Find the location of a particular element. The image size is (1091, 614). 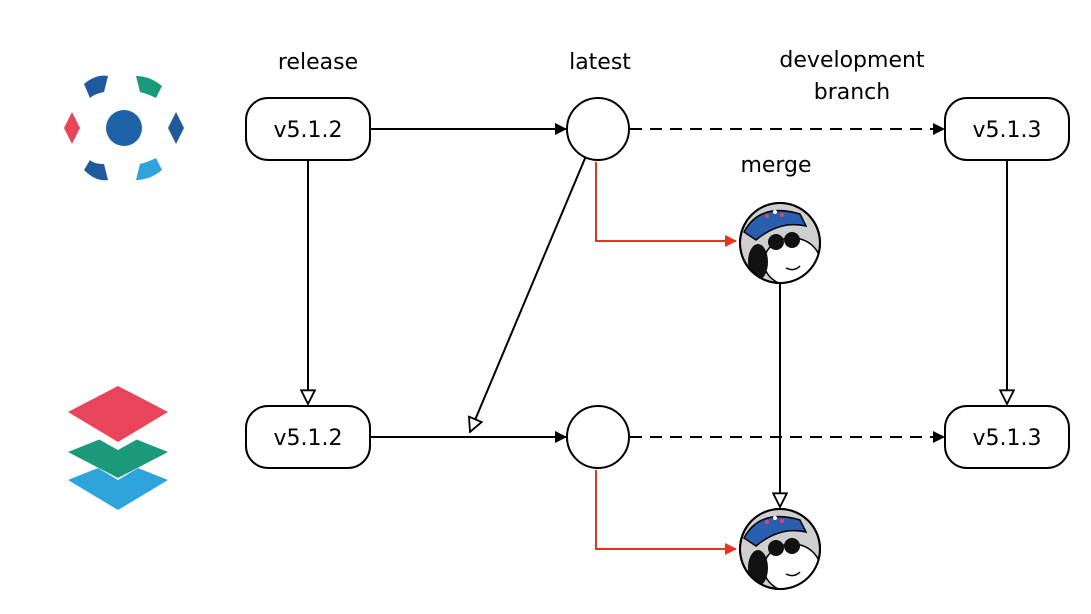

header-development-line1: development is located at coordinates (852, 60).